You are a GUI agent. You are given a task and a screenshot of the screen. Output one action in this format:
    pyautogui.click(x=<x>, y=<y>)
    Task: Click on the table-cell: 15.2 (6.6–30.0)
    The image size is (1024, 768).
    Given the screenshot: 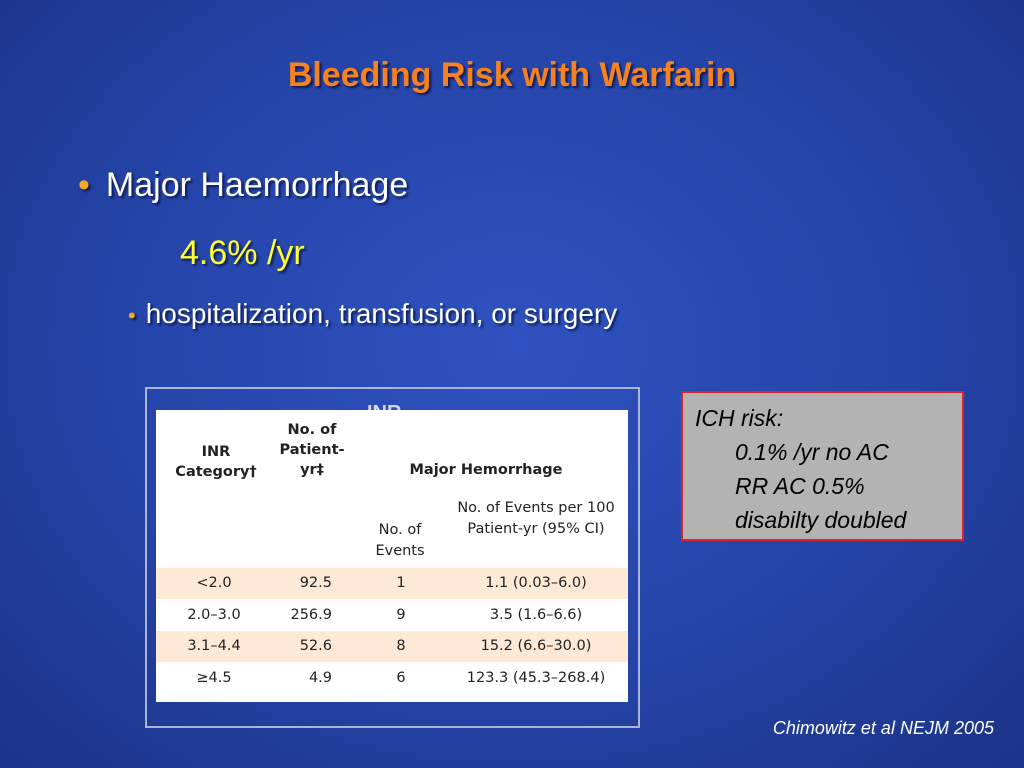 What is the action you would take?
    pyautogui.click(x=536, y=646)
    